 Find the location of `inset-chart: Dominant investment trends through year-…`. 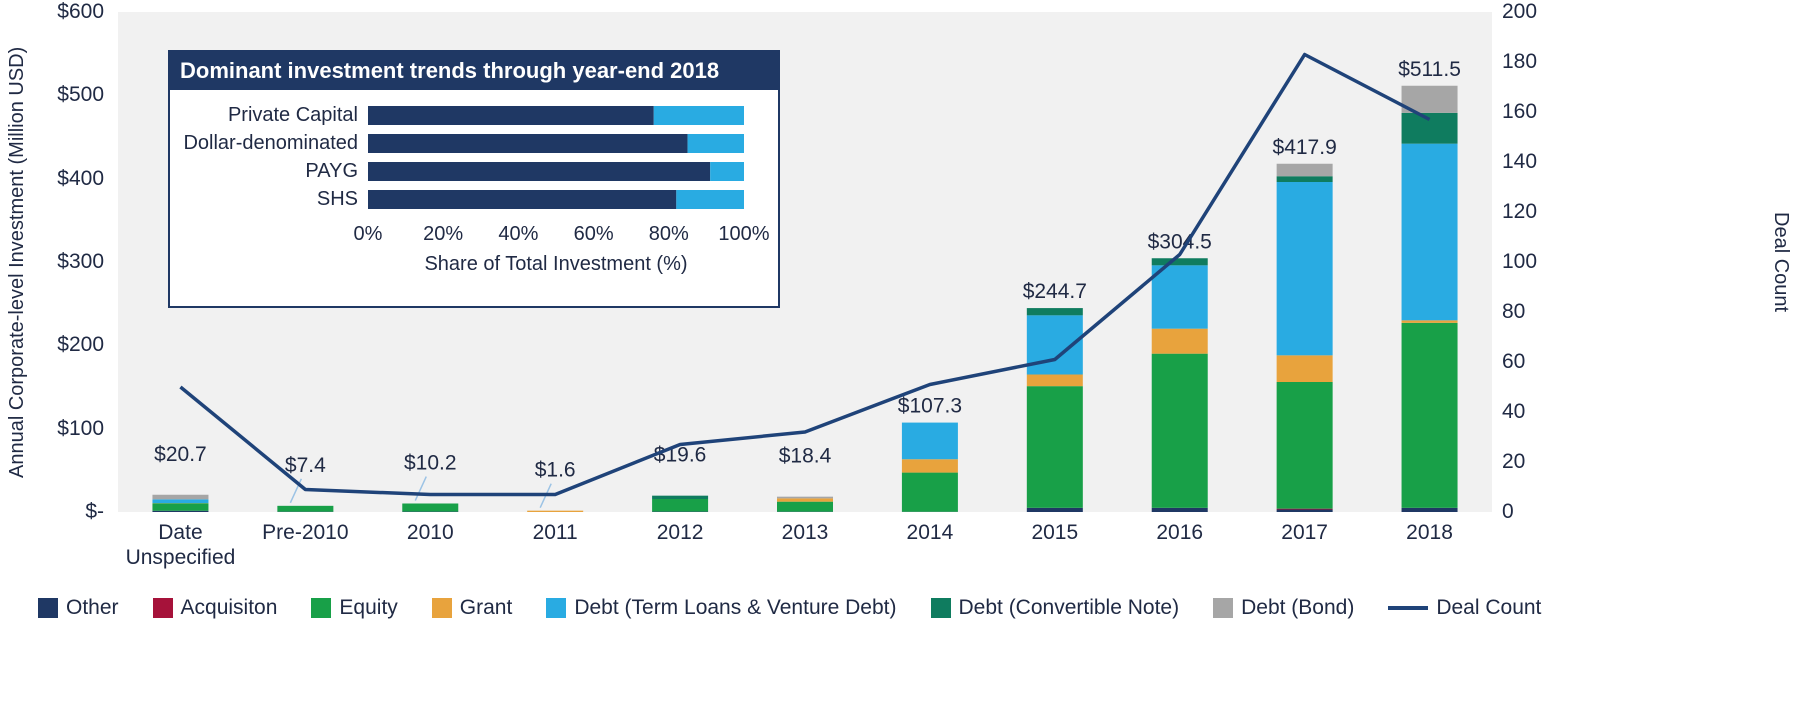

inset-chart: Dominant investment trends through year-… is located at coordinates (474, 179).